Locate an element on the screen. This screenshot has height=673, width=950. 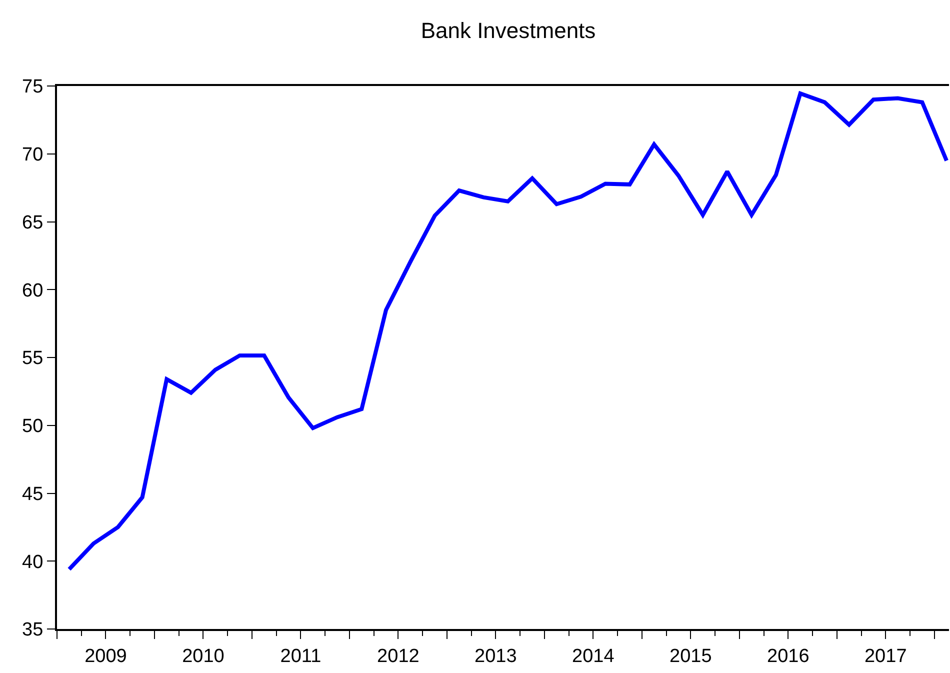
y-tick-label: 35 is located at coordinates (33, 630).